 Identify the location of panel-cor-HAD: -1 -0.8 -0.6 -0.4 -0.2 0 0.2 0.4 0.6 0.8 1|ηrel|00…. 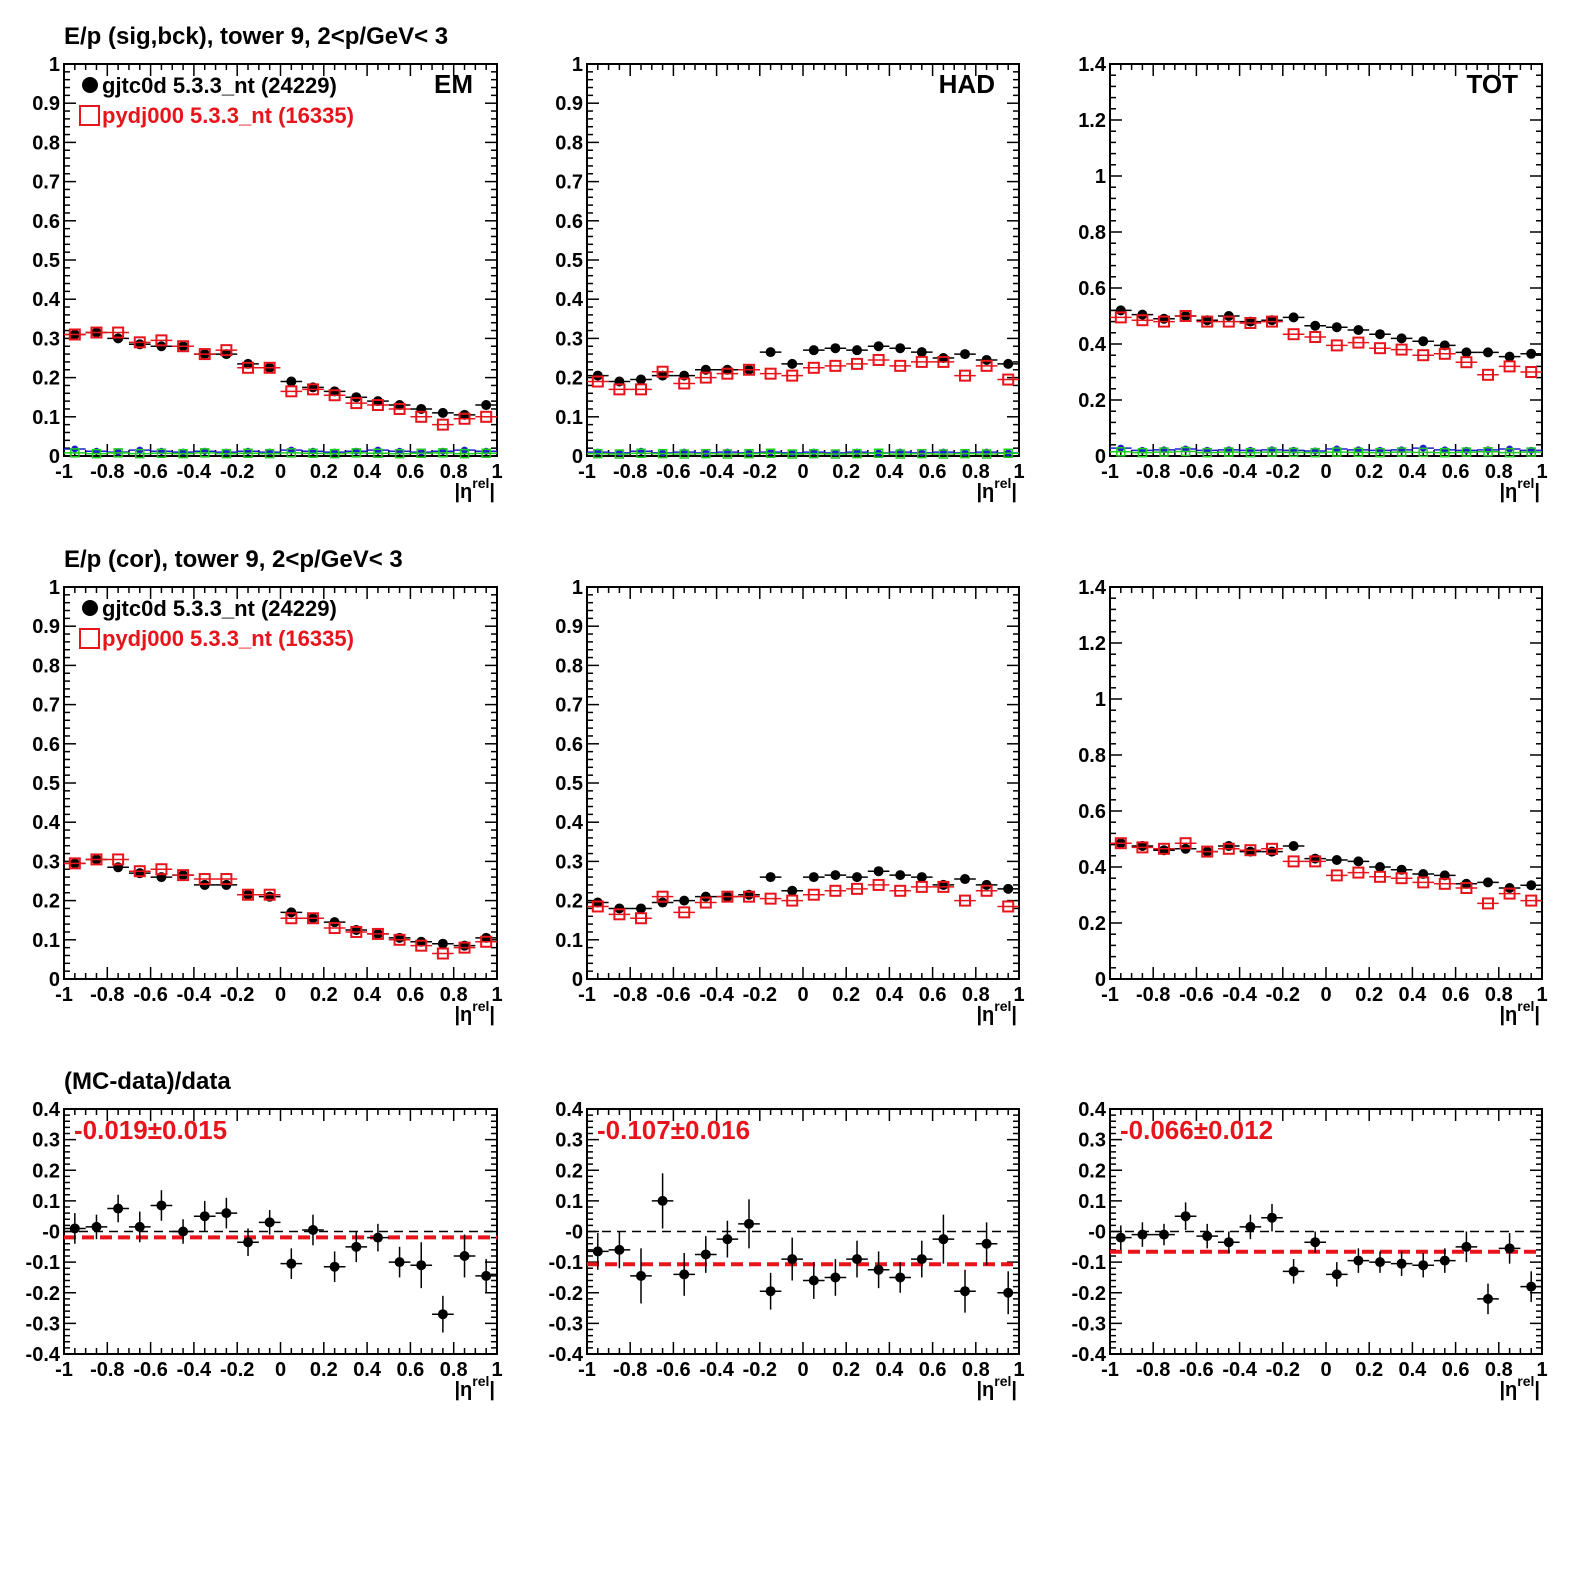
(789, 801).